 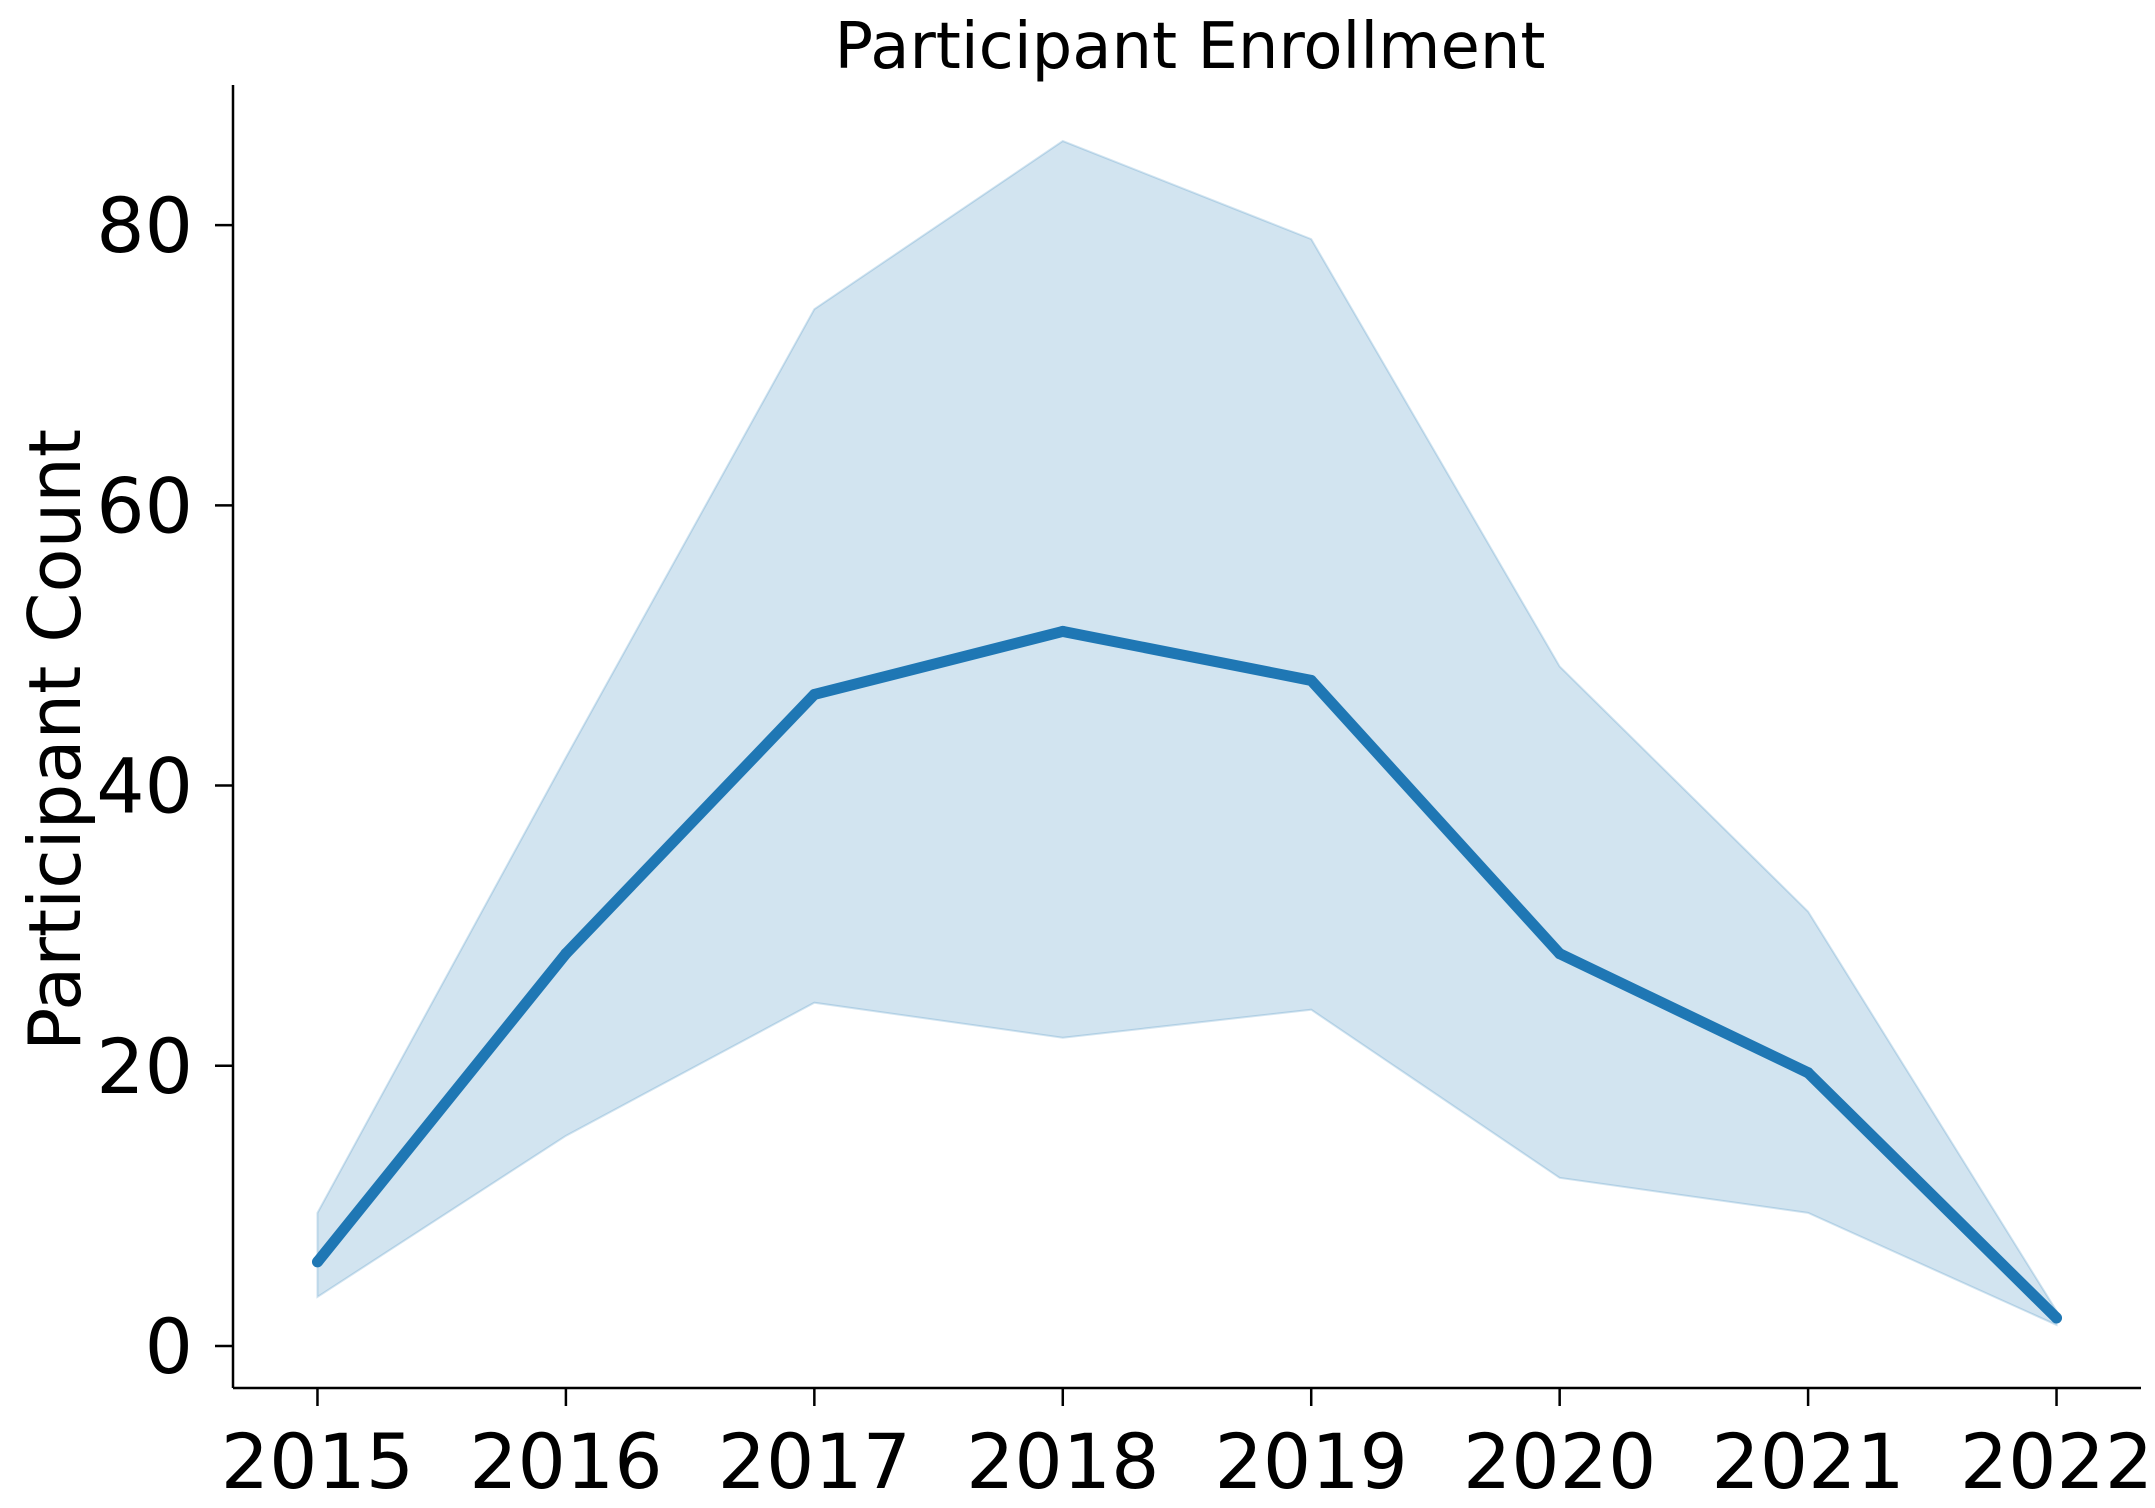 What do you see at coordinates (2056, 1461) in the screenshot?
I see `x-tick-label-2022: 2022` at bounding box center [2056, 1461].